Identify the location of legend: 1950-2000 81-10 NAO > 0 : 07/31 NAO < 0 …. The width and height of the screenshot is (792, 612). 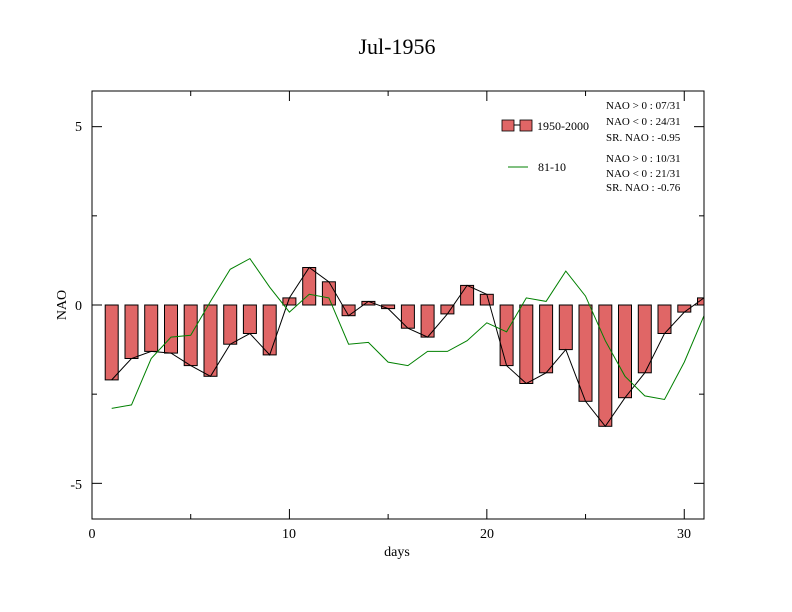
(591, 147).